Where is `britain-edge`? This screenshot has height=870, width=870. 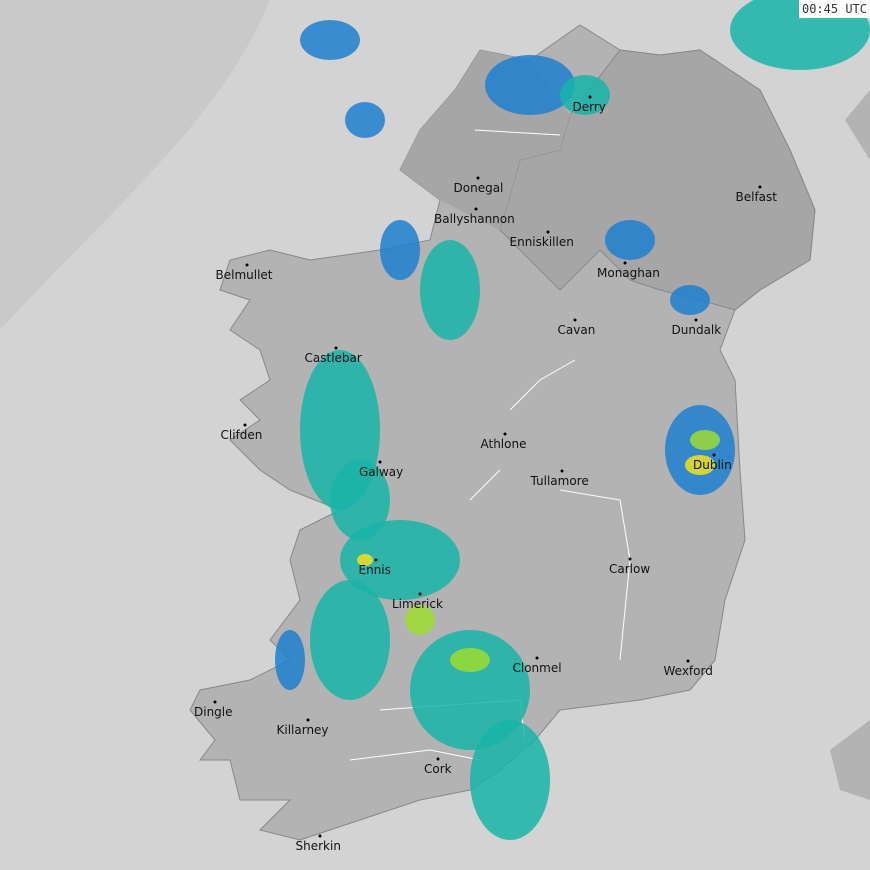
britain-edge is located at coordinates (850, 445).